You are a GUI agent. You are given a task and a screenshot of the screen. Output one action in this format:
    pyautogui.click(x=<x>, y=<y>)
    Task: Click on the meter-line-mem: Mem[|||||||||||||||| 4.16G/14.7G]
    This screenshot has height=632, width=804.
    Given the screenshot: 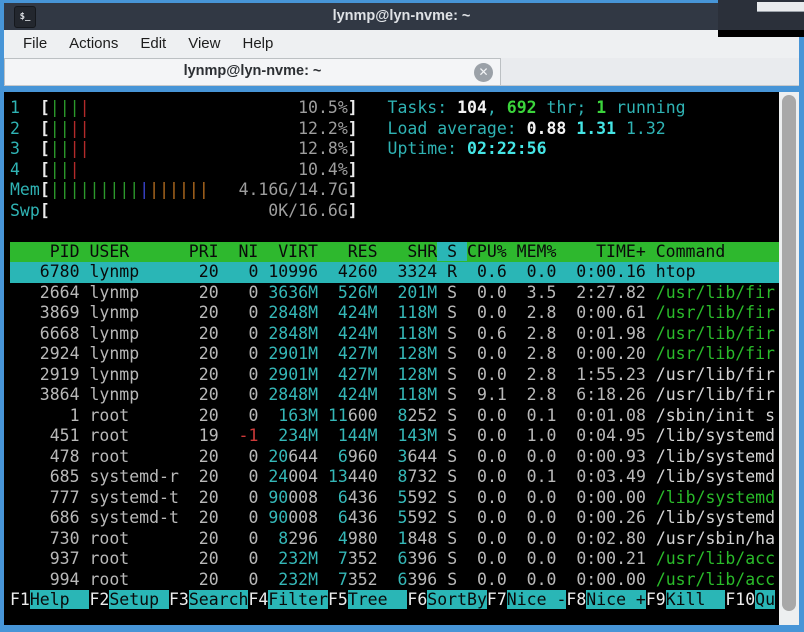 What is the action you would take?
    pyautogui.click(x=184, y=189)
    